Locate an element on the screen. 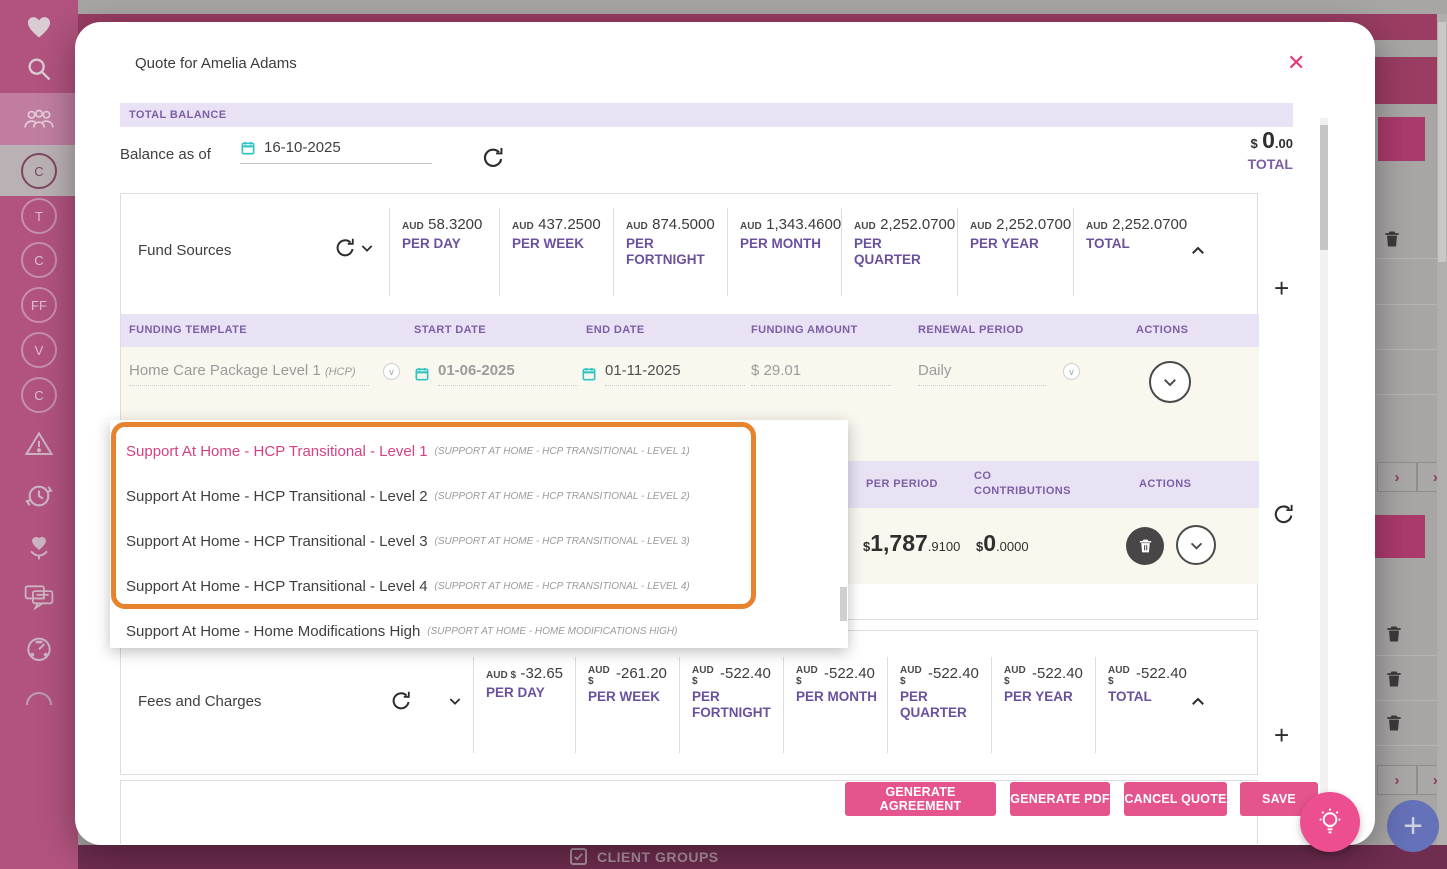  amount-whole: 1,787 is located at coordinates (899, 543).